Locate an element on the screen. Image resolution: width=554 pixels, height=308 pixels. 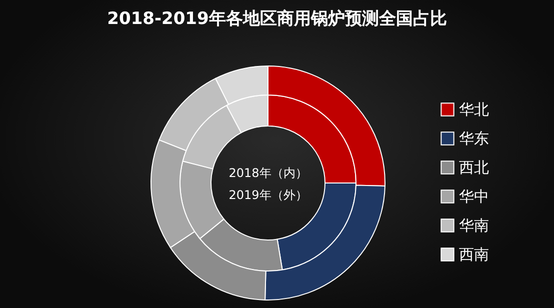
chart-title: 2018-2019年各地区商用锅炉预测全国占比 is located at coordinates (277, 19).